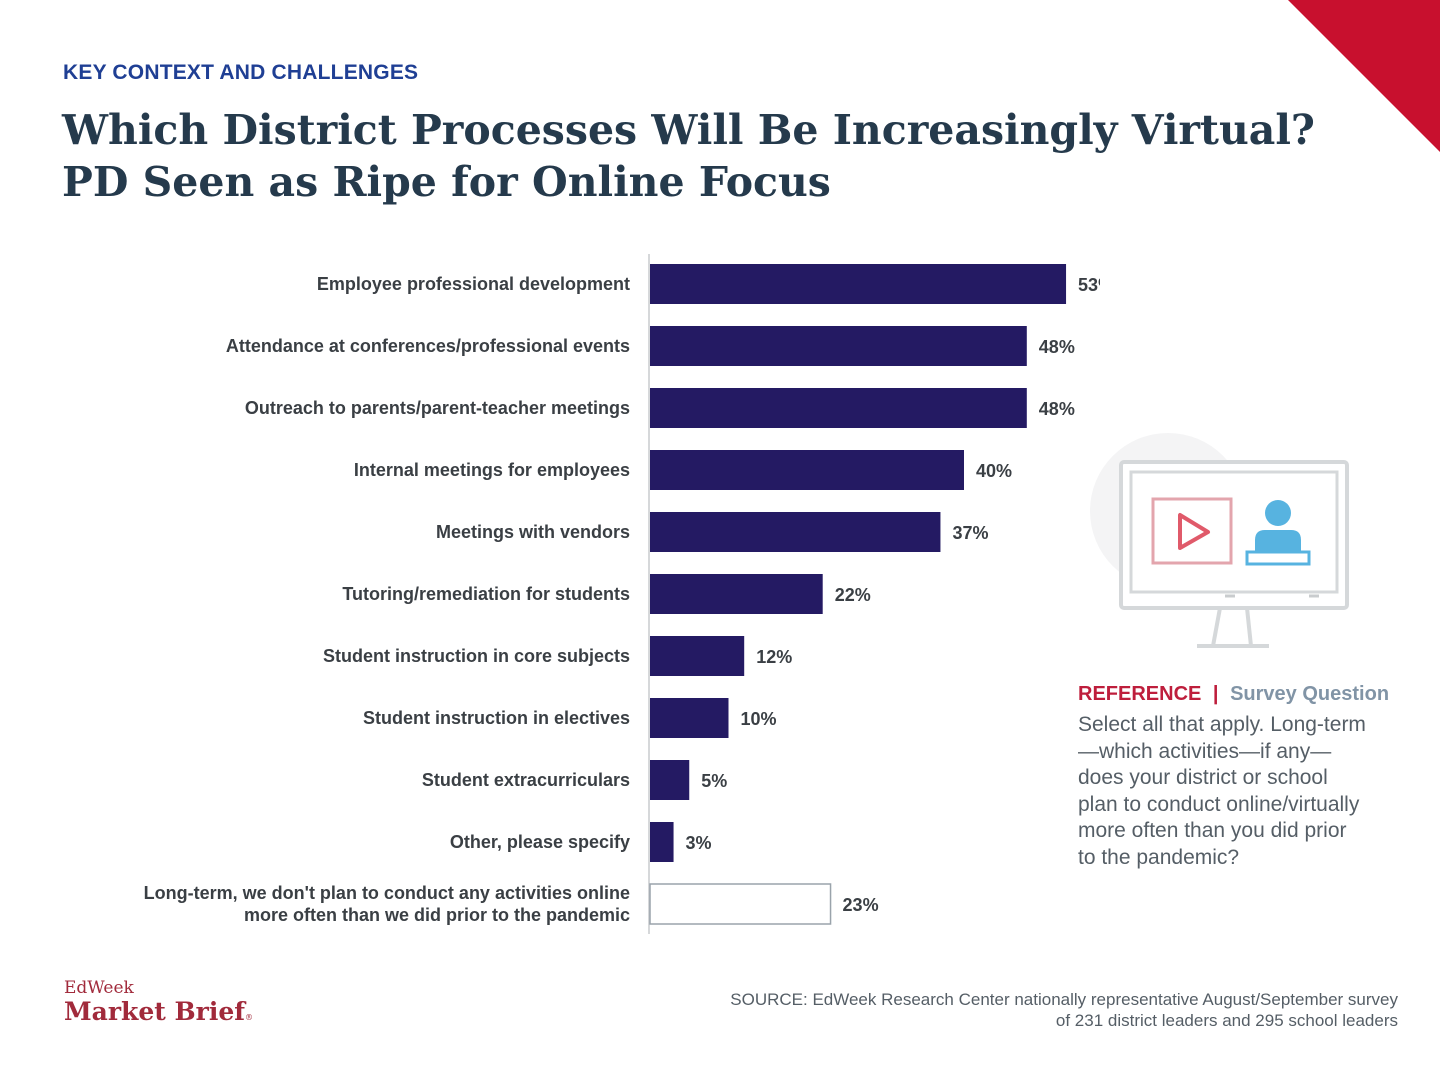 The width and height of the screenshot is (1440, 1080). Describe the element at coordinates (861, 905) in the screenshot. I see `value-label-10: 23%` at that location.